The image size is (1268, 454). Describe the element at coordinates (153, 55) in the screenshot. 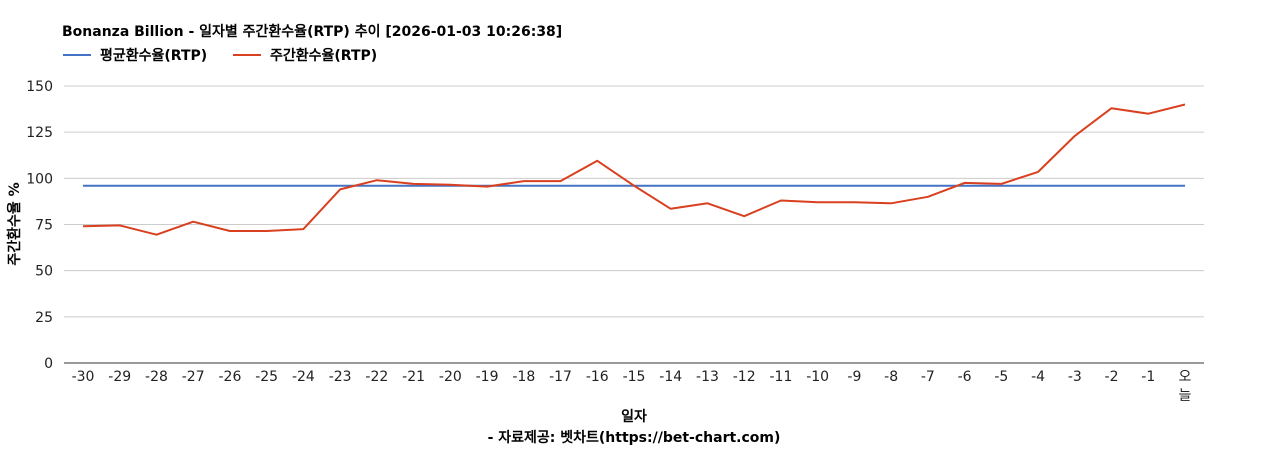

I see `legend-label: 평균환수율(RTP)` at that location.